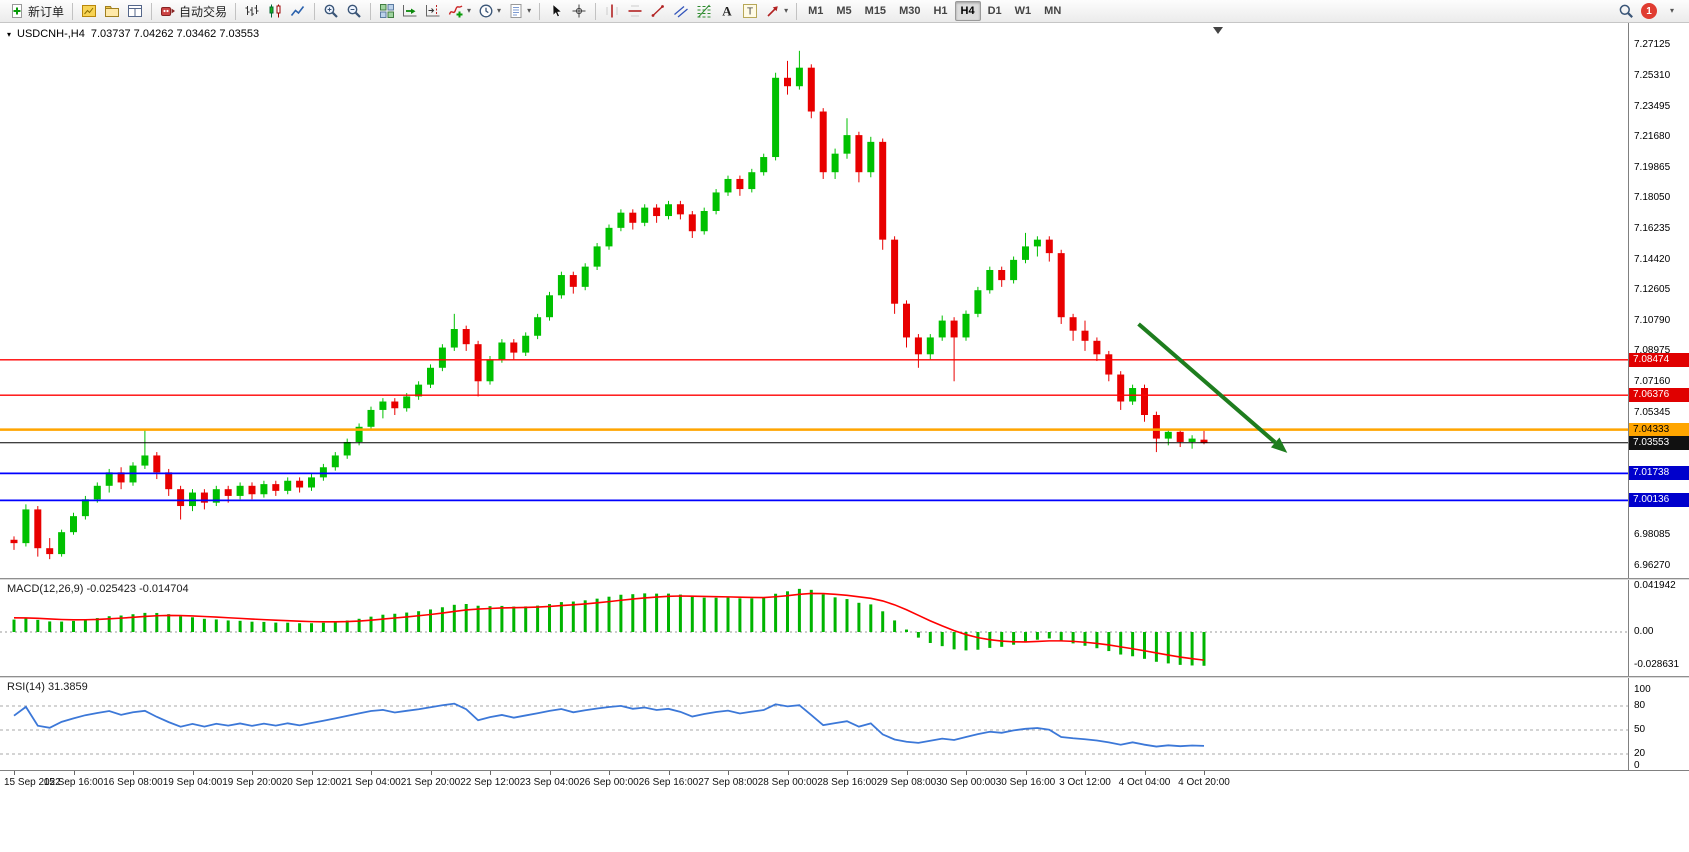  I want to click on price-axis-label: 7.14420, so click(1652, 259).